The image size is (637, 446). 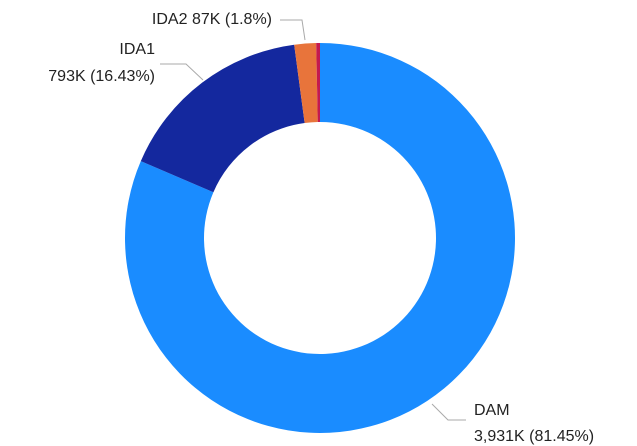 What do you see at coordinates (137, 49) in the screenshot?
I see `category-label: IDA1` at bounding box center [137, 49].